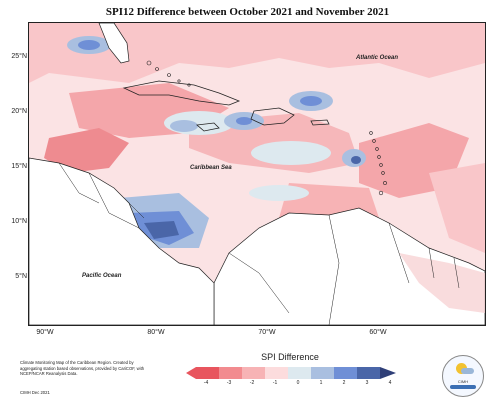 This screenshot has height=400, width=495. I want to click on spi-region-pos-central-core, so click(161, 230).